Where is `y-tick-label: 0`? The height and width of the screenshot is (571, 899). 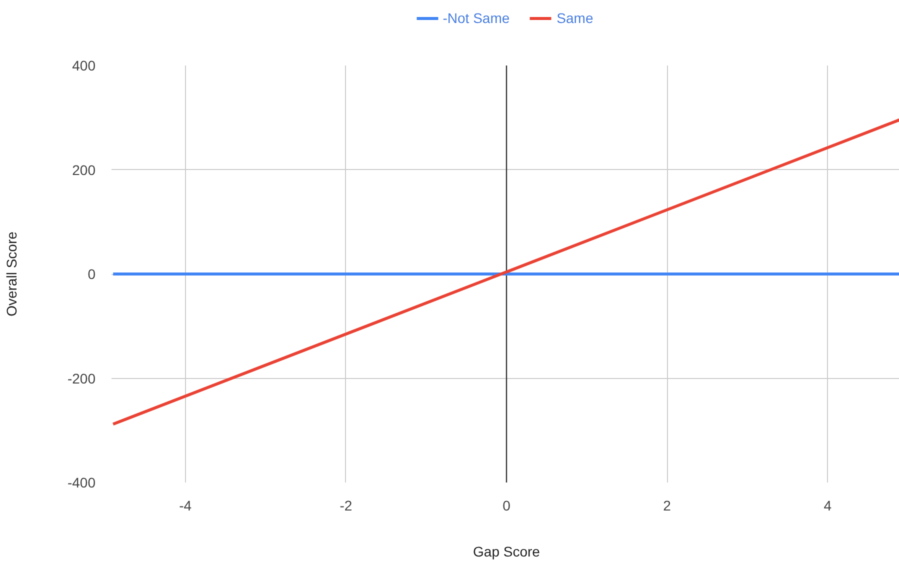 y-tick-label: 0 is located at coordinates (92, 274).